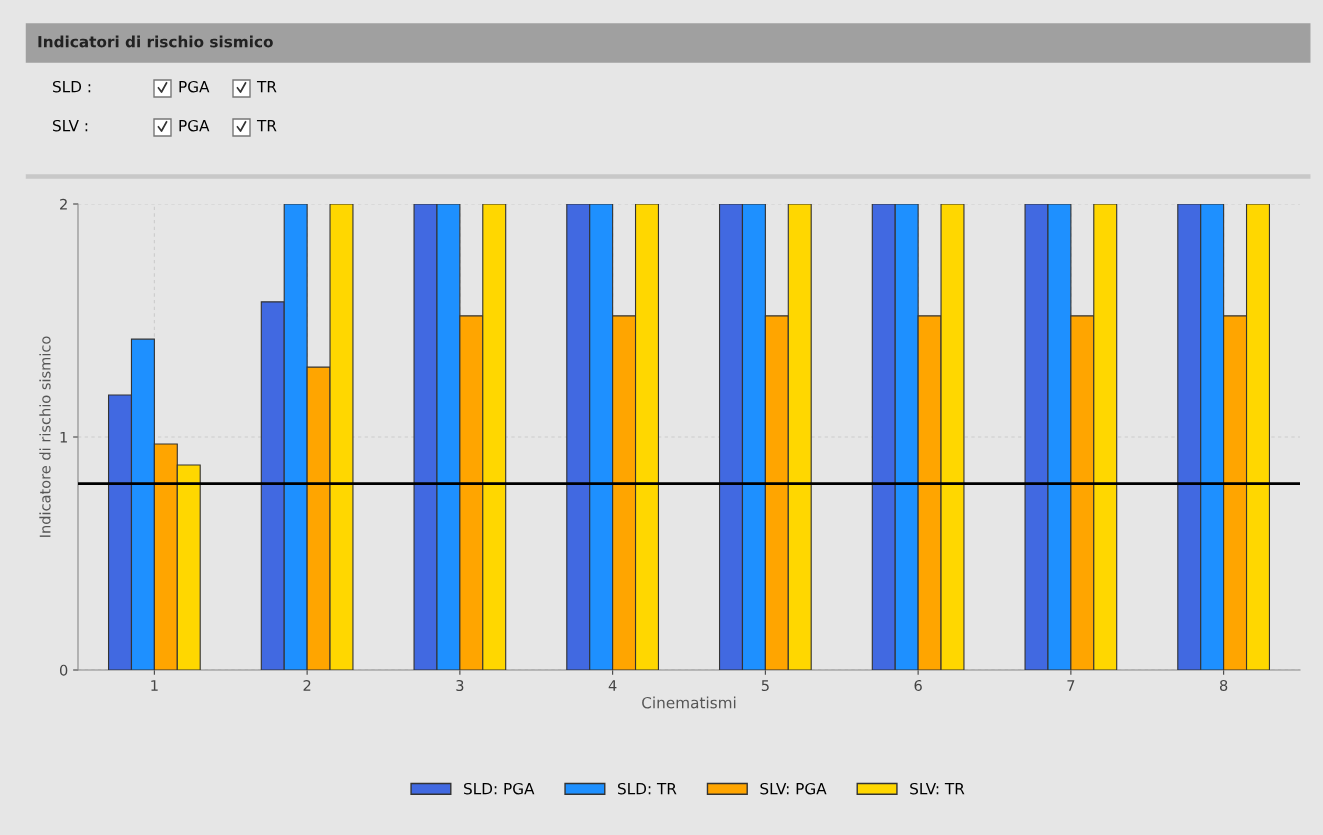  What do you see at coordinates (647, 788) in the screenshot?
I see `legend-label: SLD: TR` at bounding box center [647, 788].